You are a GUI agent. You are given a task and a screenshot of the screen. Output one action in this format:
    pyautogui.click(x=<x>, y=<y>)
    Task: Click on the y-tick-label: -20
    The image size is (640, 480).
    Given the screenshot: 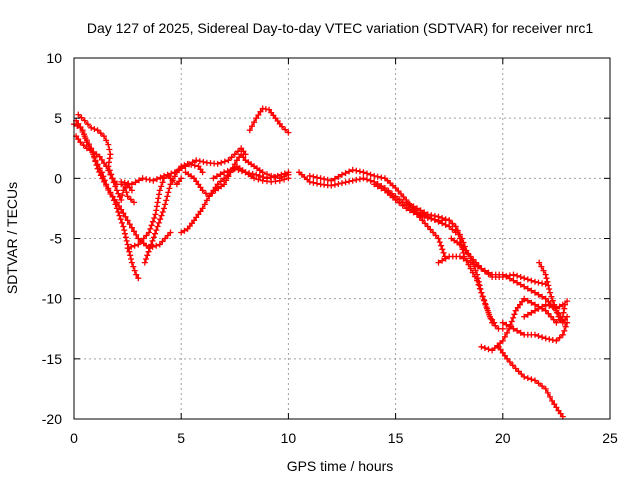 What is the action you would take?
    pyautogui.click(x=52, y=419)
    